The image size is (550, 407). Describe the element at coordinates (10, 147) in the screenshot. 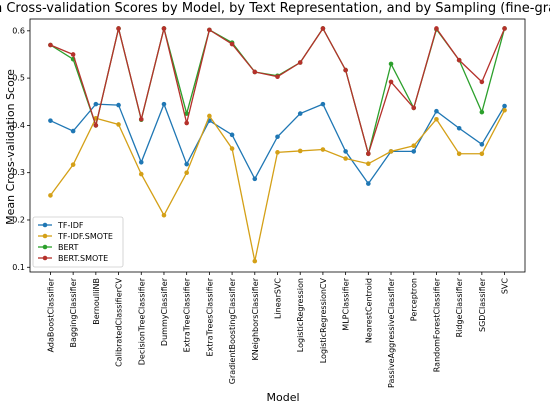

I see `y-axis-label: Mean Cross-validation Score` at that location.